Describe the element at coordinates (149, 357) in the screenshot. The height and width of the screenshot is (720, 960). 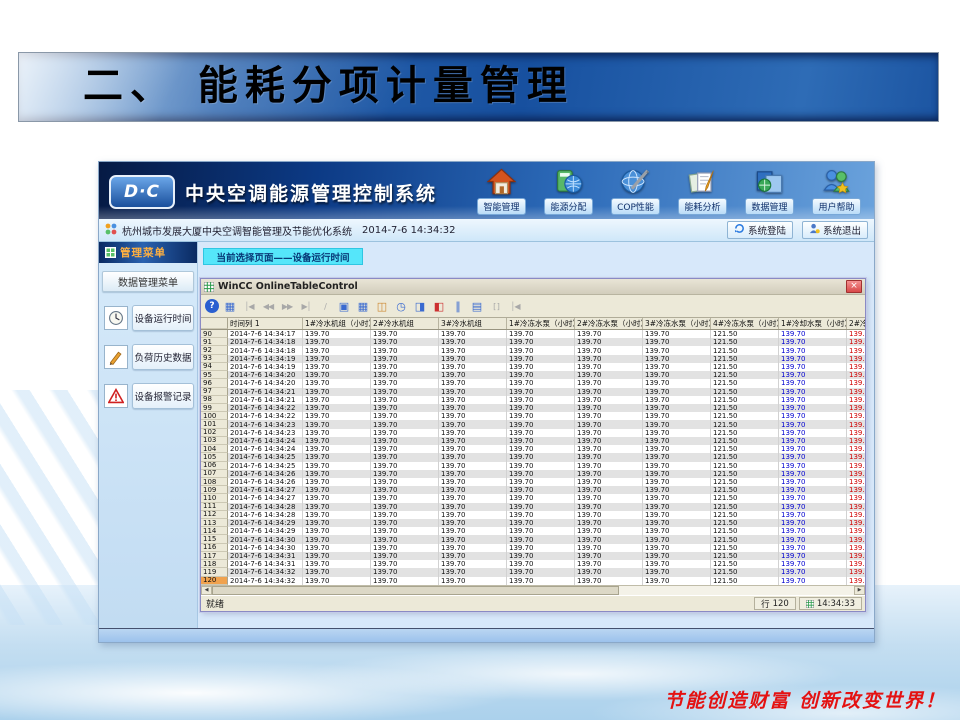
I see `sidebar-item-2: 负荷历史数据` at that location.